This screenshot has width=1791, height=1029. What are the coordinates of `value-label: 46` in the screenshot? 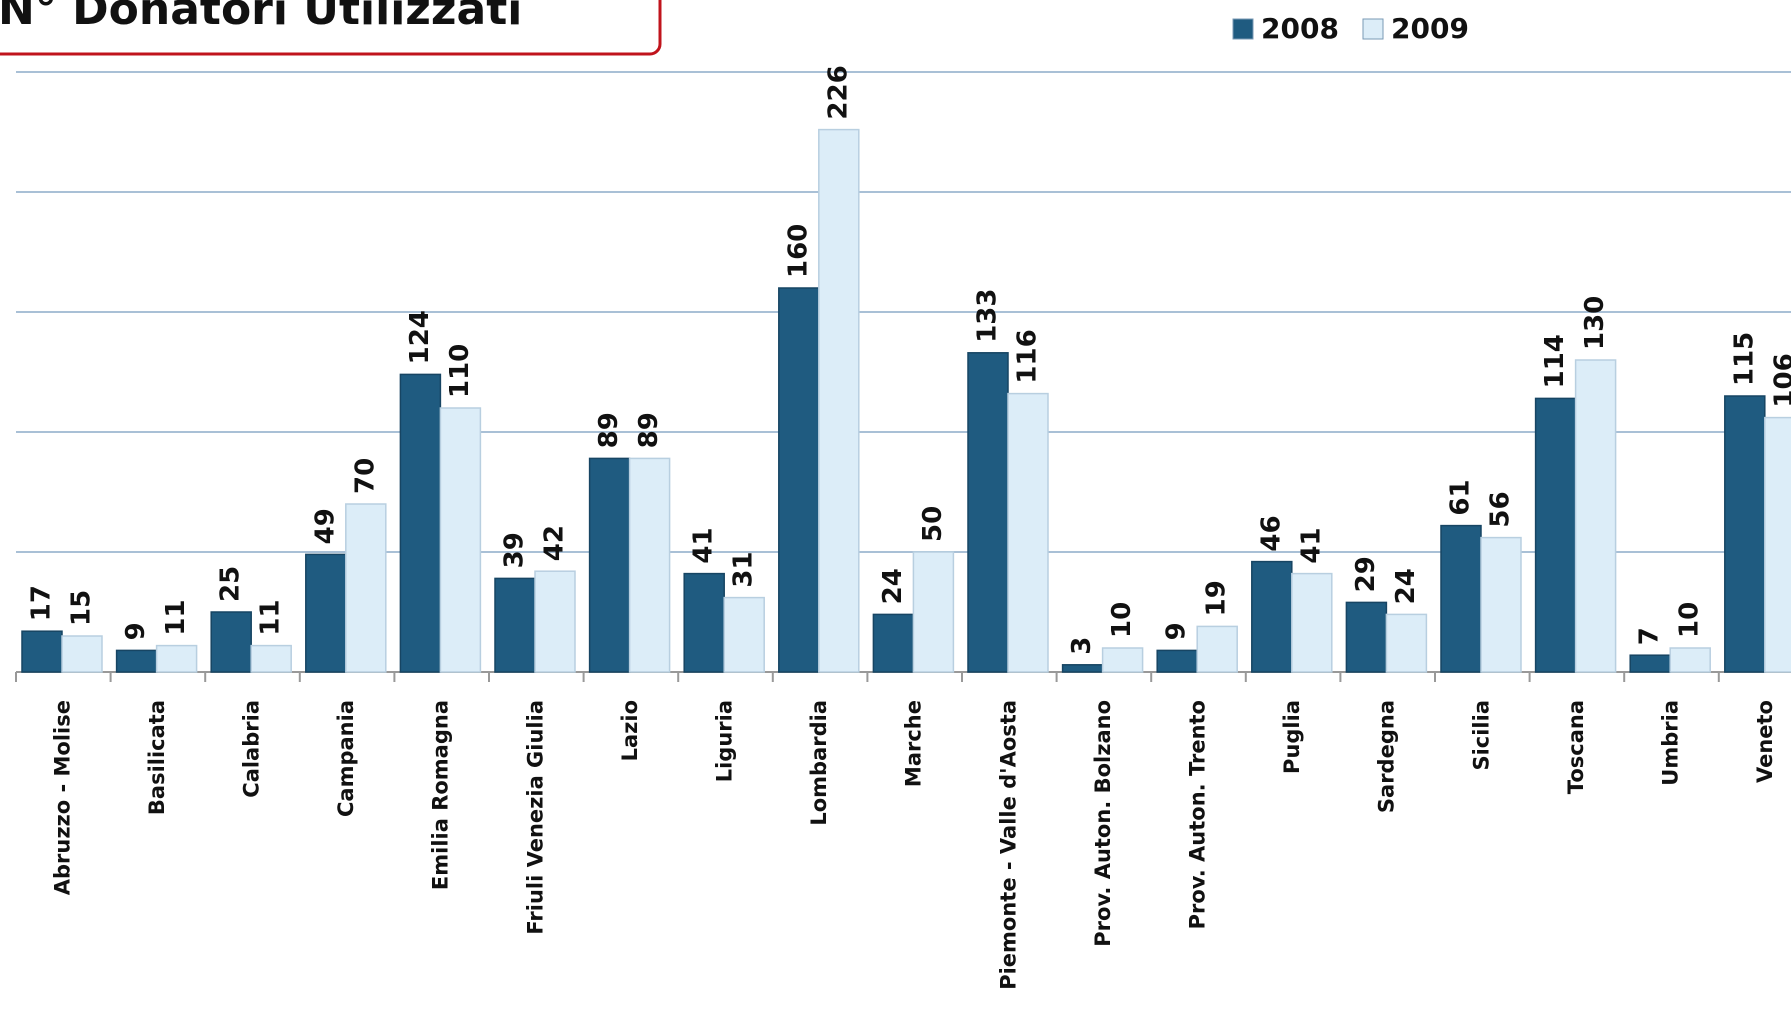 It's located at (1271, 533).